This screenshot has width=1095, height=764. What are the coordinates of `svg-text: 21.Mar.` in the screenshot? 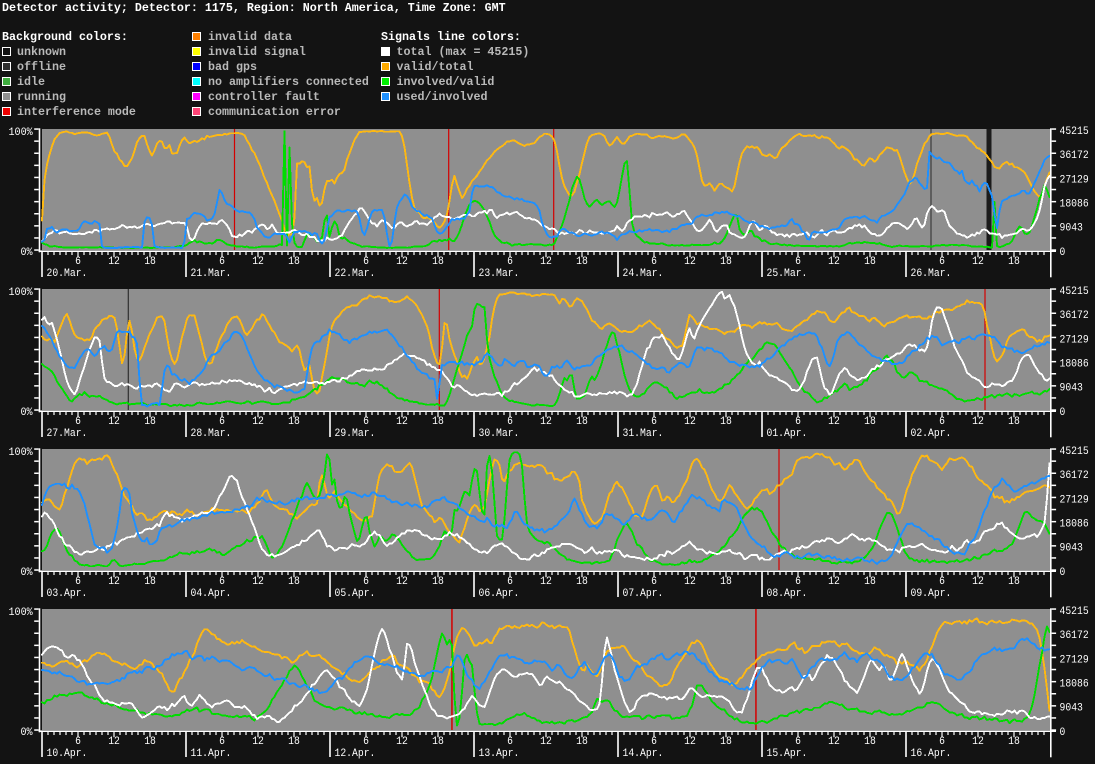 It's located at (211, 274).